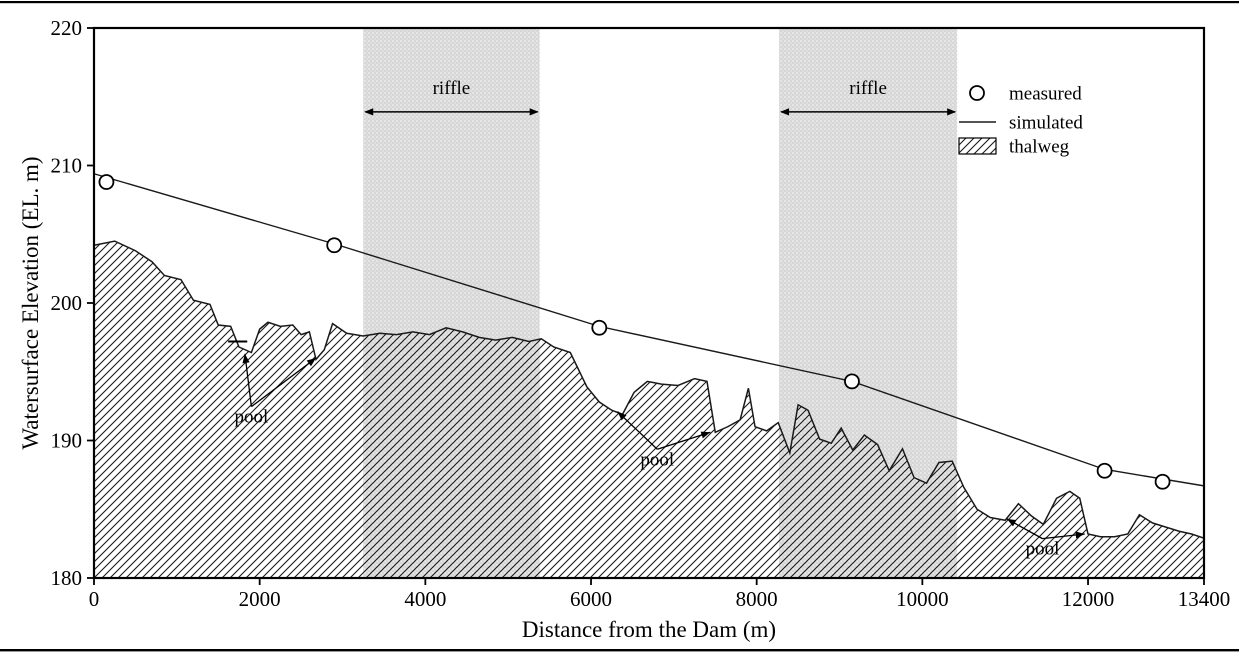 The image size is (1239, 654). What do you see at coordinates (1046, 123) in the screenshot?
I see `legend-label: simulated` at bounding box center [1046, 123].